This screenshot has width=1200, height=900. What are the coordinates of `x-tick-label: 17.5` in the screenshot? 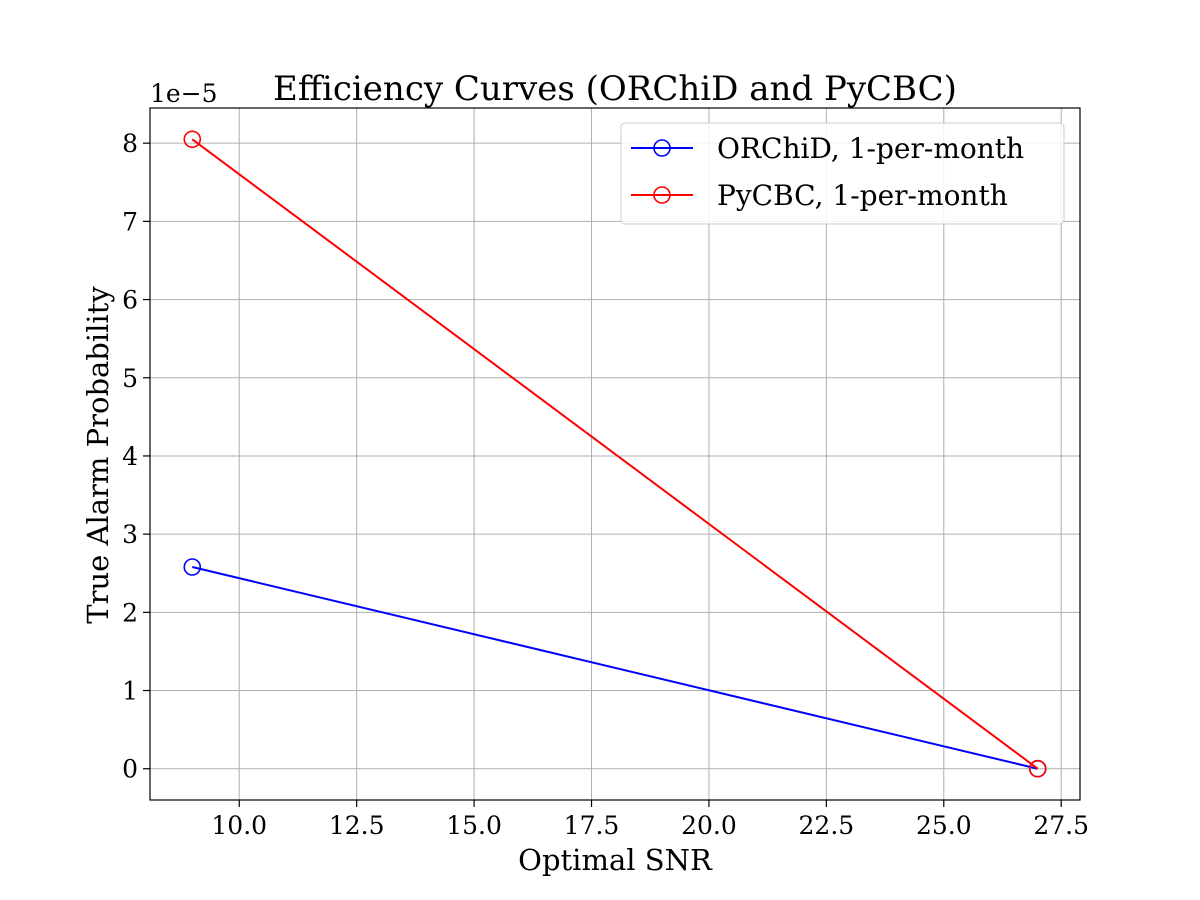 It's located at (592, 825).